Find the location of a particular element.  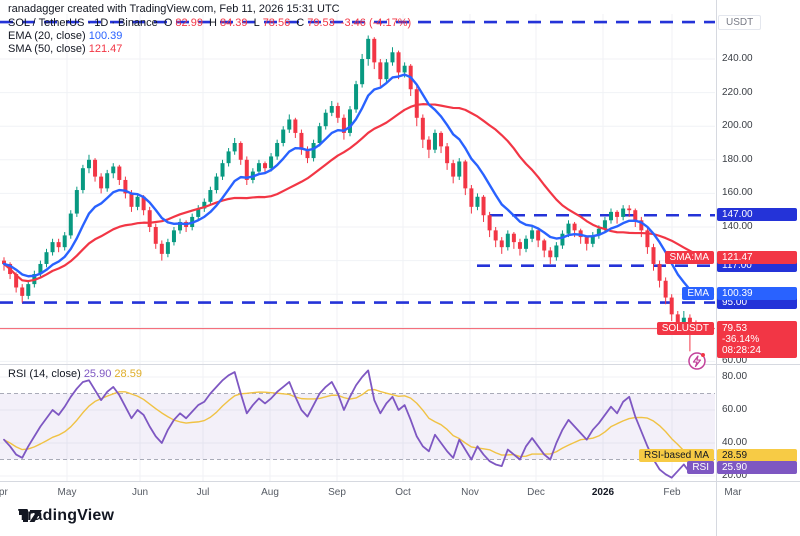

ohlc-close-value: 79.53 is located at coordinates (321, 23).